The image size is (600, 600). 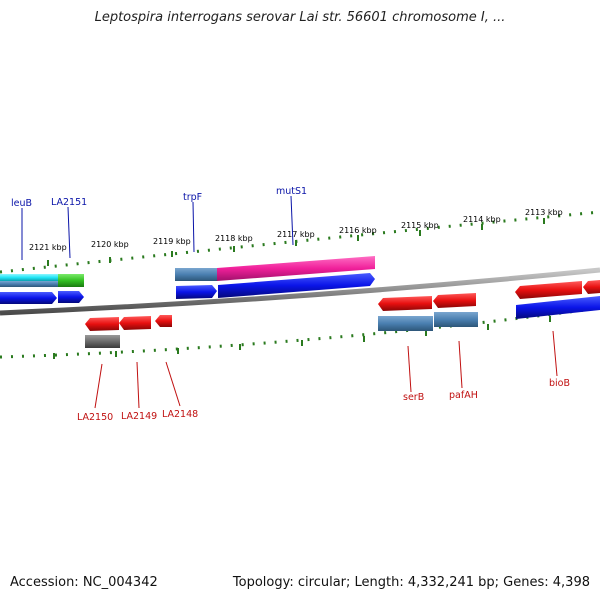 I want to click on gene-bar-trpF, so click(x=196, y=274).